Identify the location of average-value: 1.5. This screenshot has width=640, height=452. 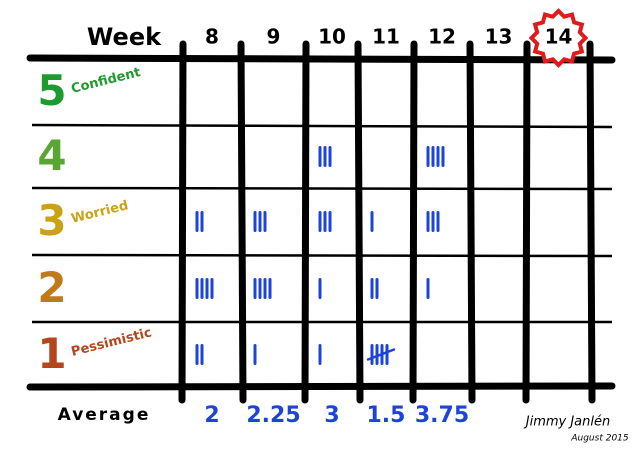
(386, 415).